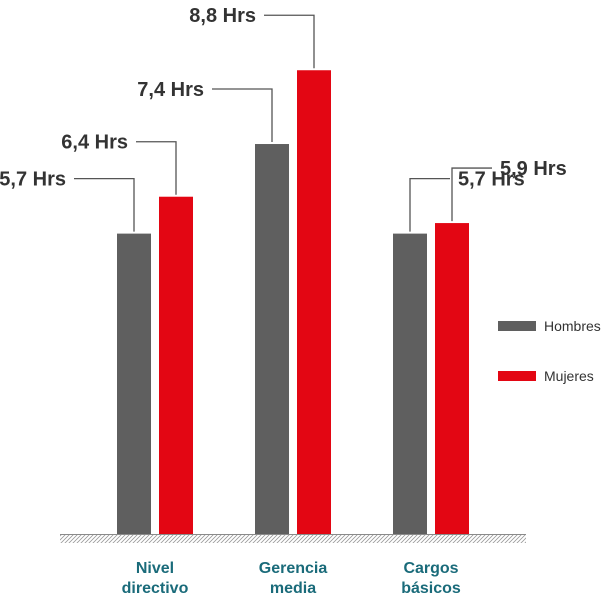 Image resolution: width=616 pixels, height=600 pixels. What do you see at coordinates (517, 326) in the screenshot?
I see `legend-swatch-hombres` at bounding box center [517, 326].